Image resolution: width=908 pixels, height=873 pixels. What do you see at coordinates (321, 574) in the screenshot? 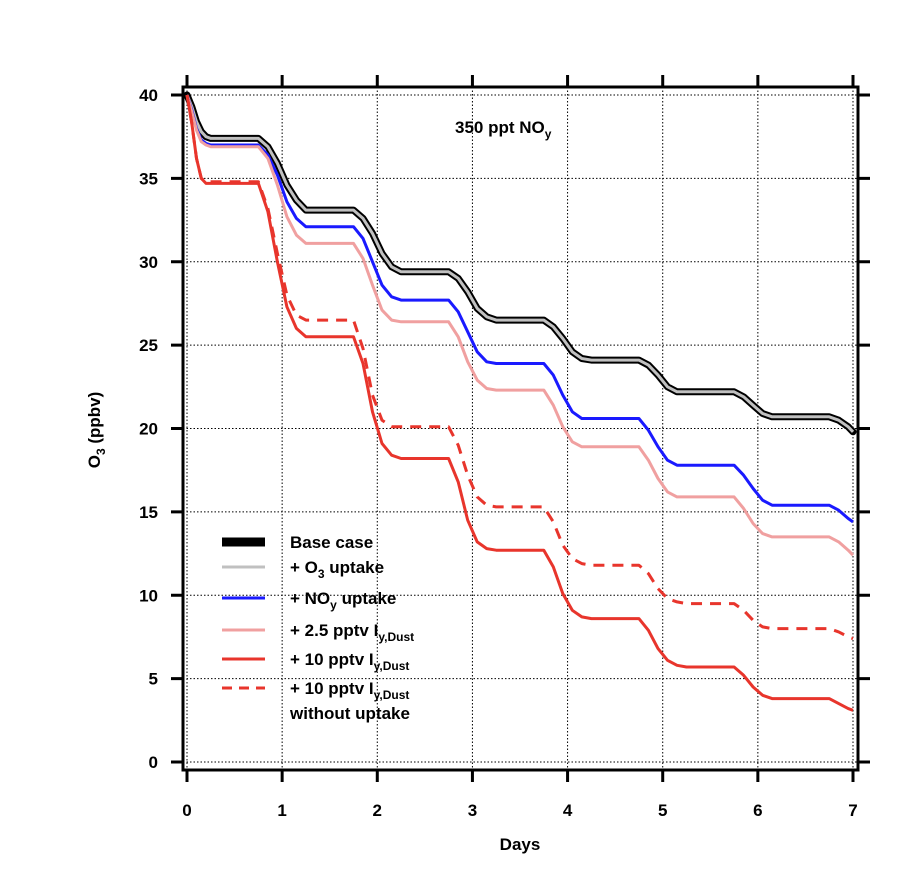
I see `legend-label-1-part: 3` at bounding box center [321, 574].